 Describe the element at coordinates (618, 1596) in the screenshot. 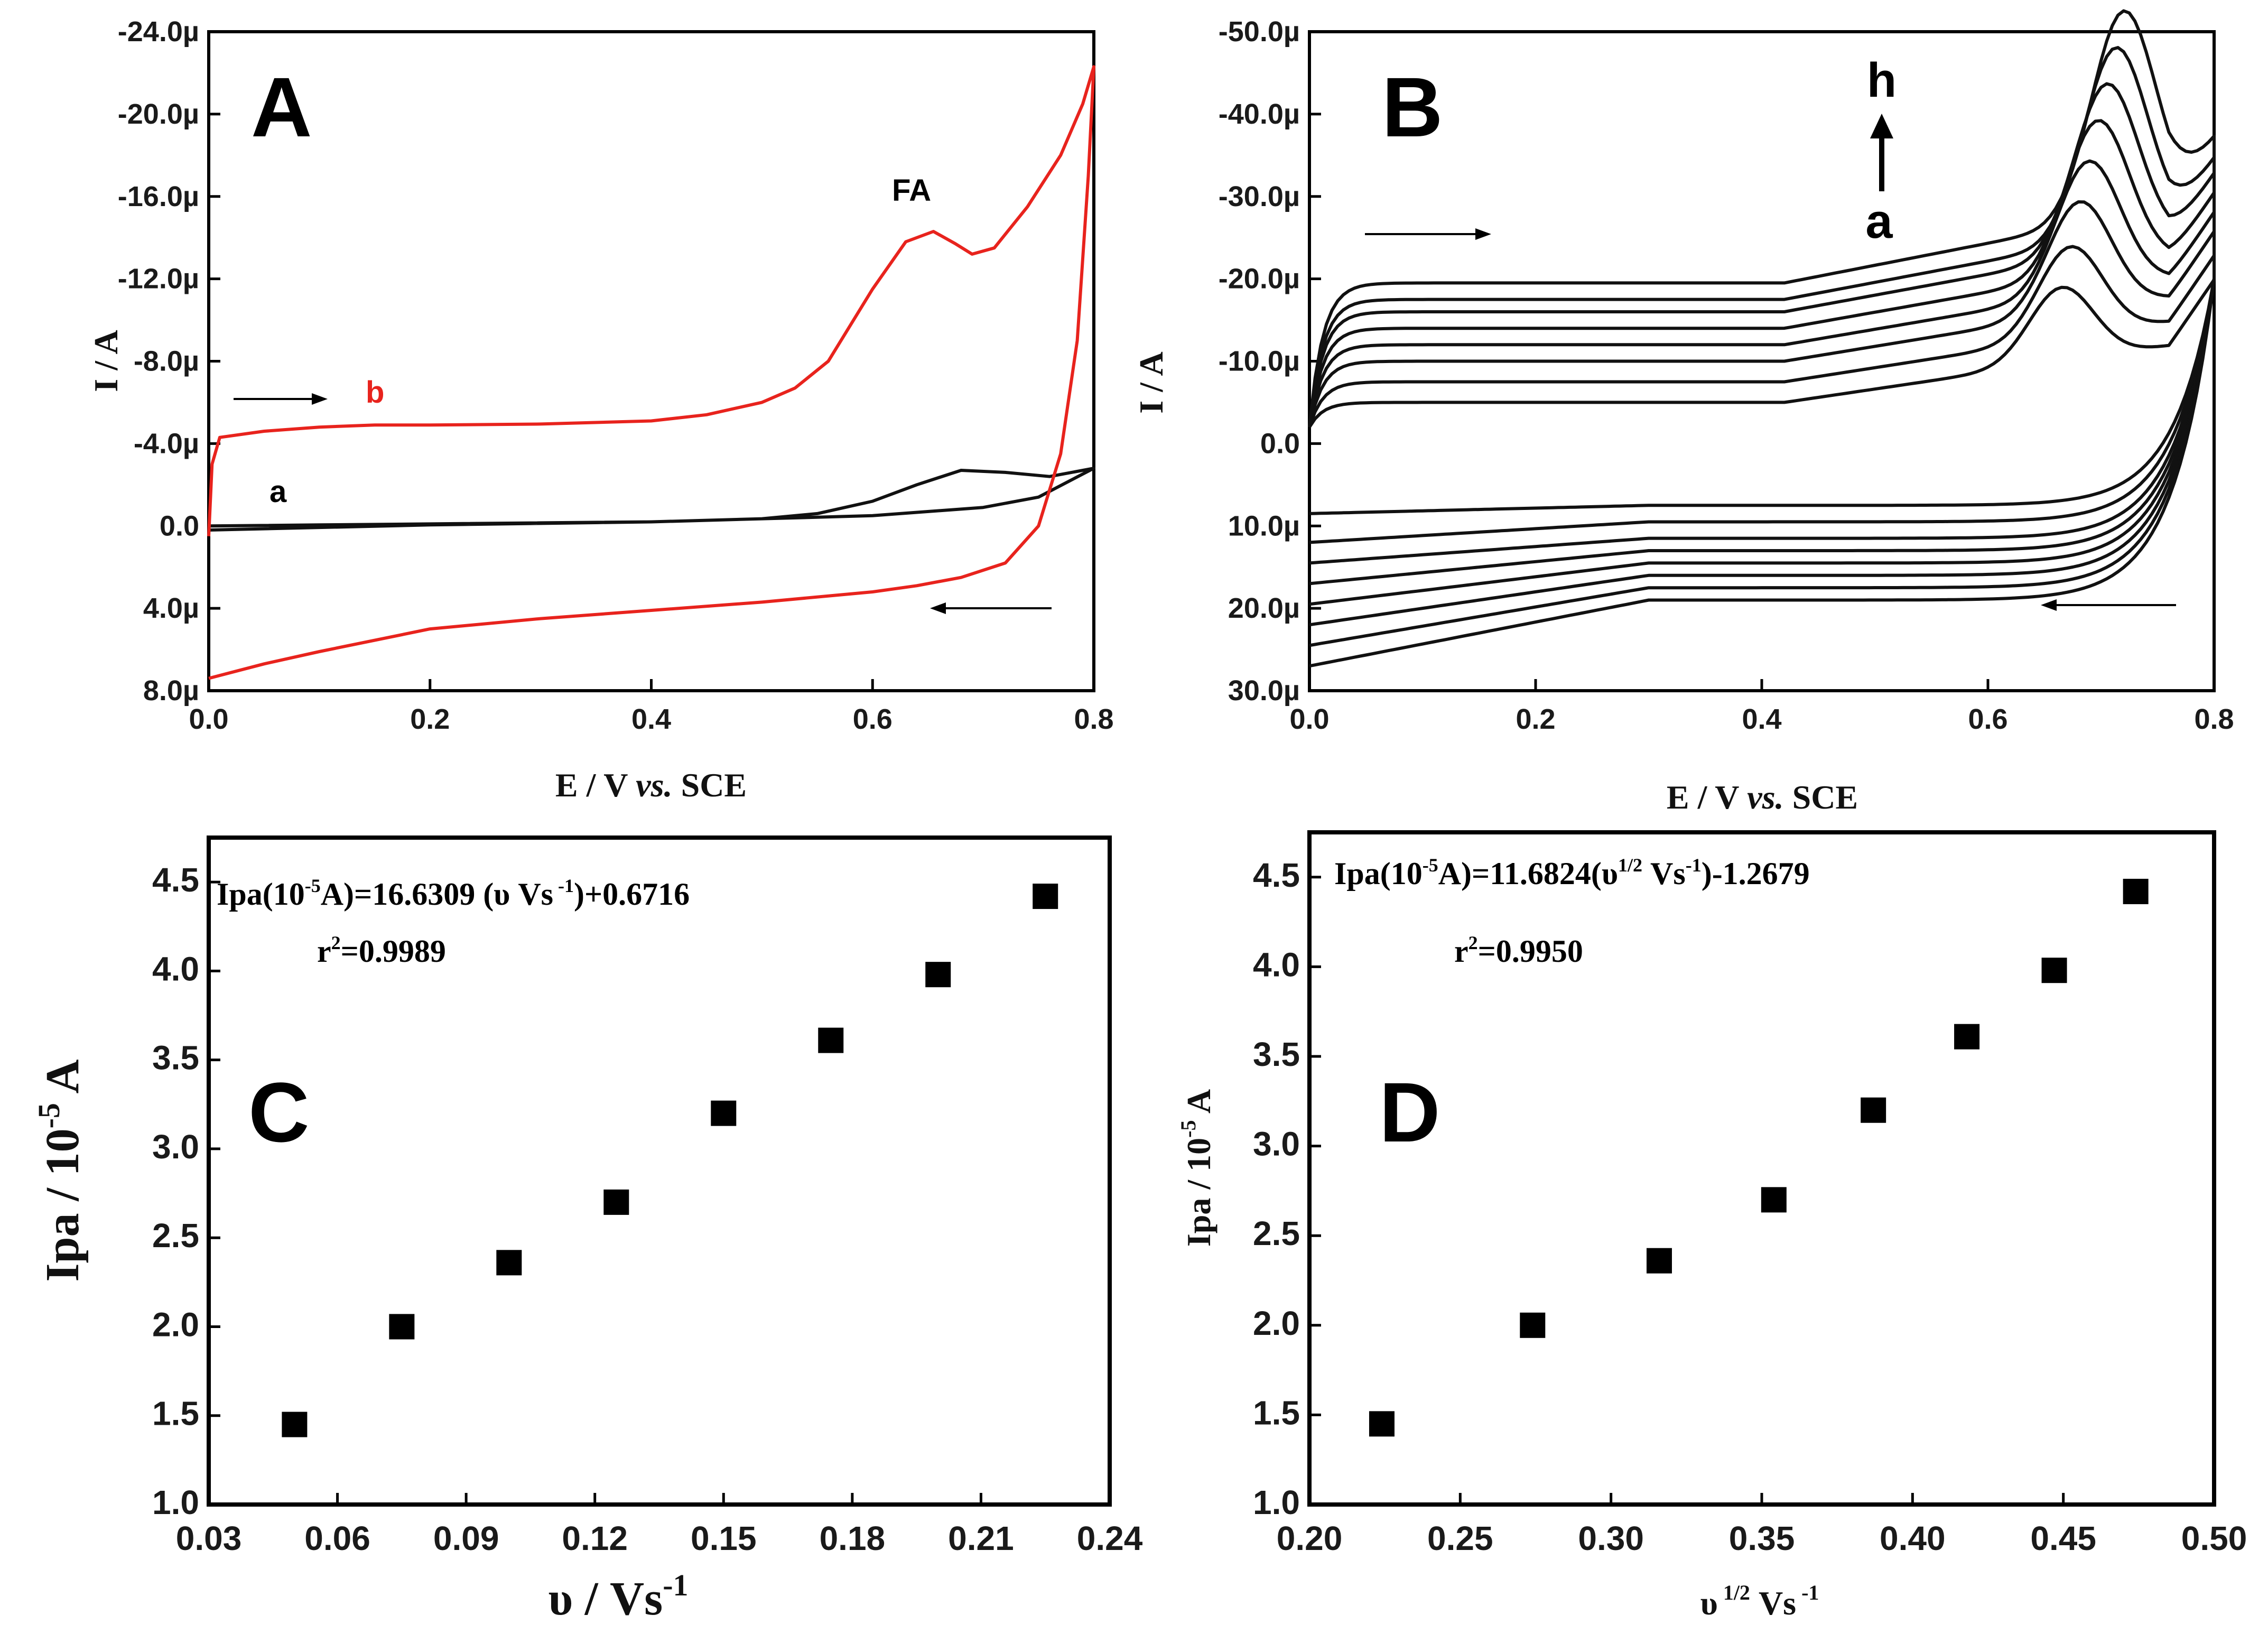

I see `panel-c-x-label: υ / Vs-1` at that location.